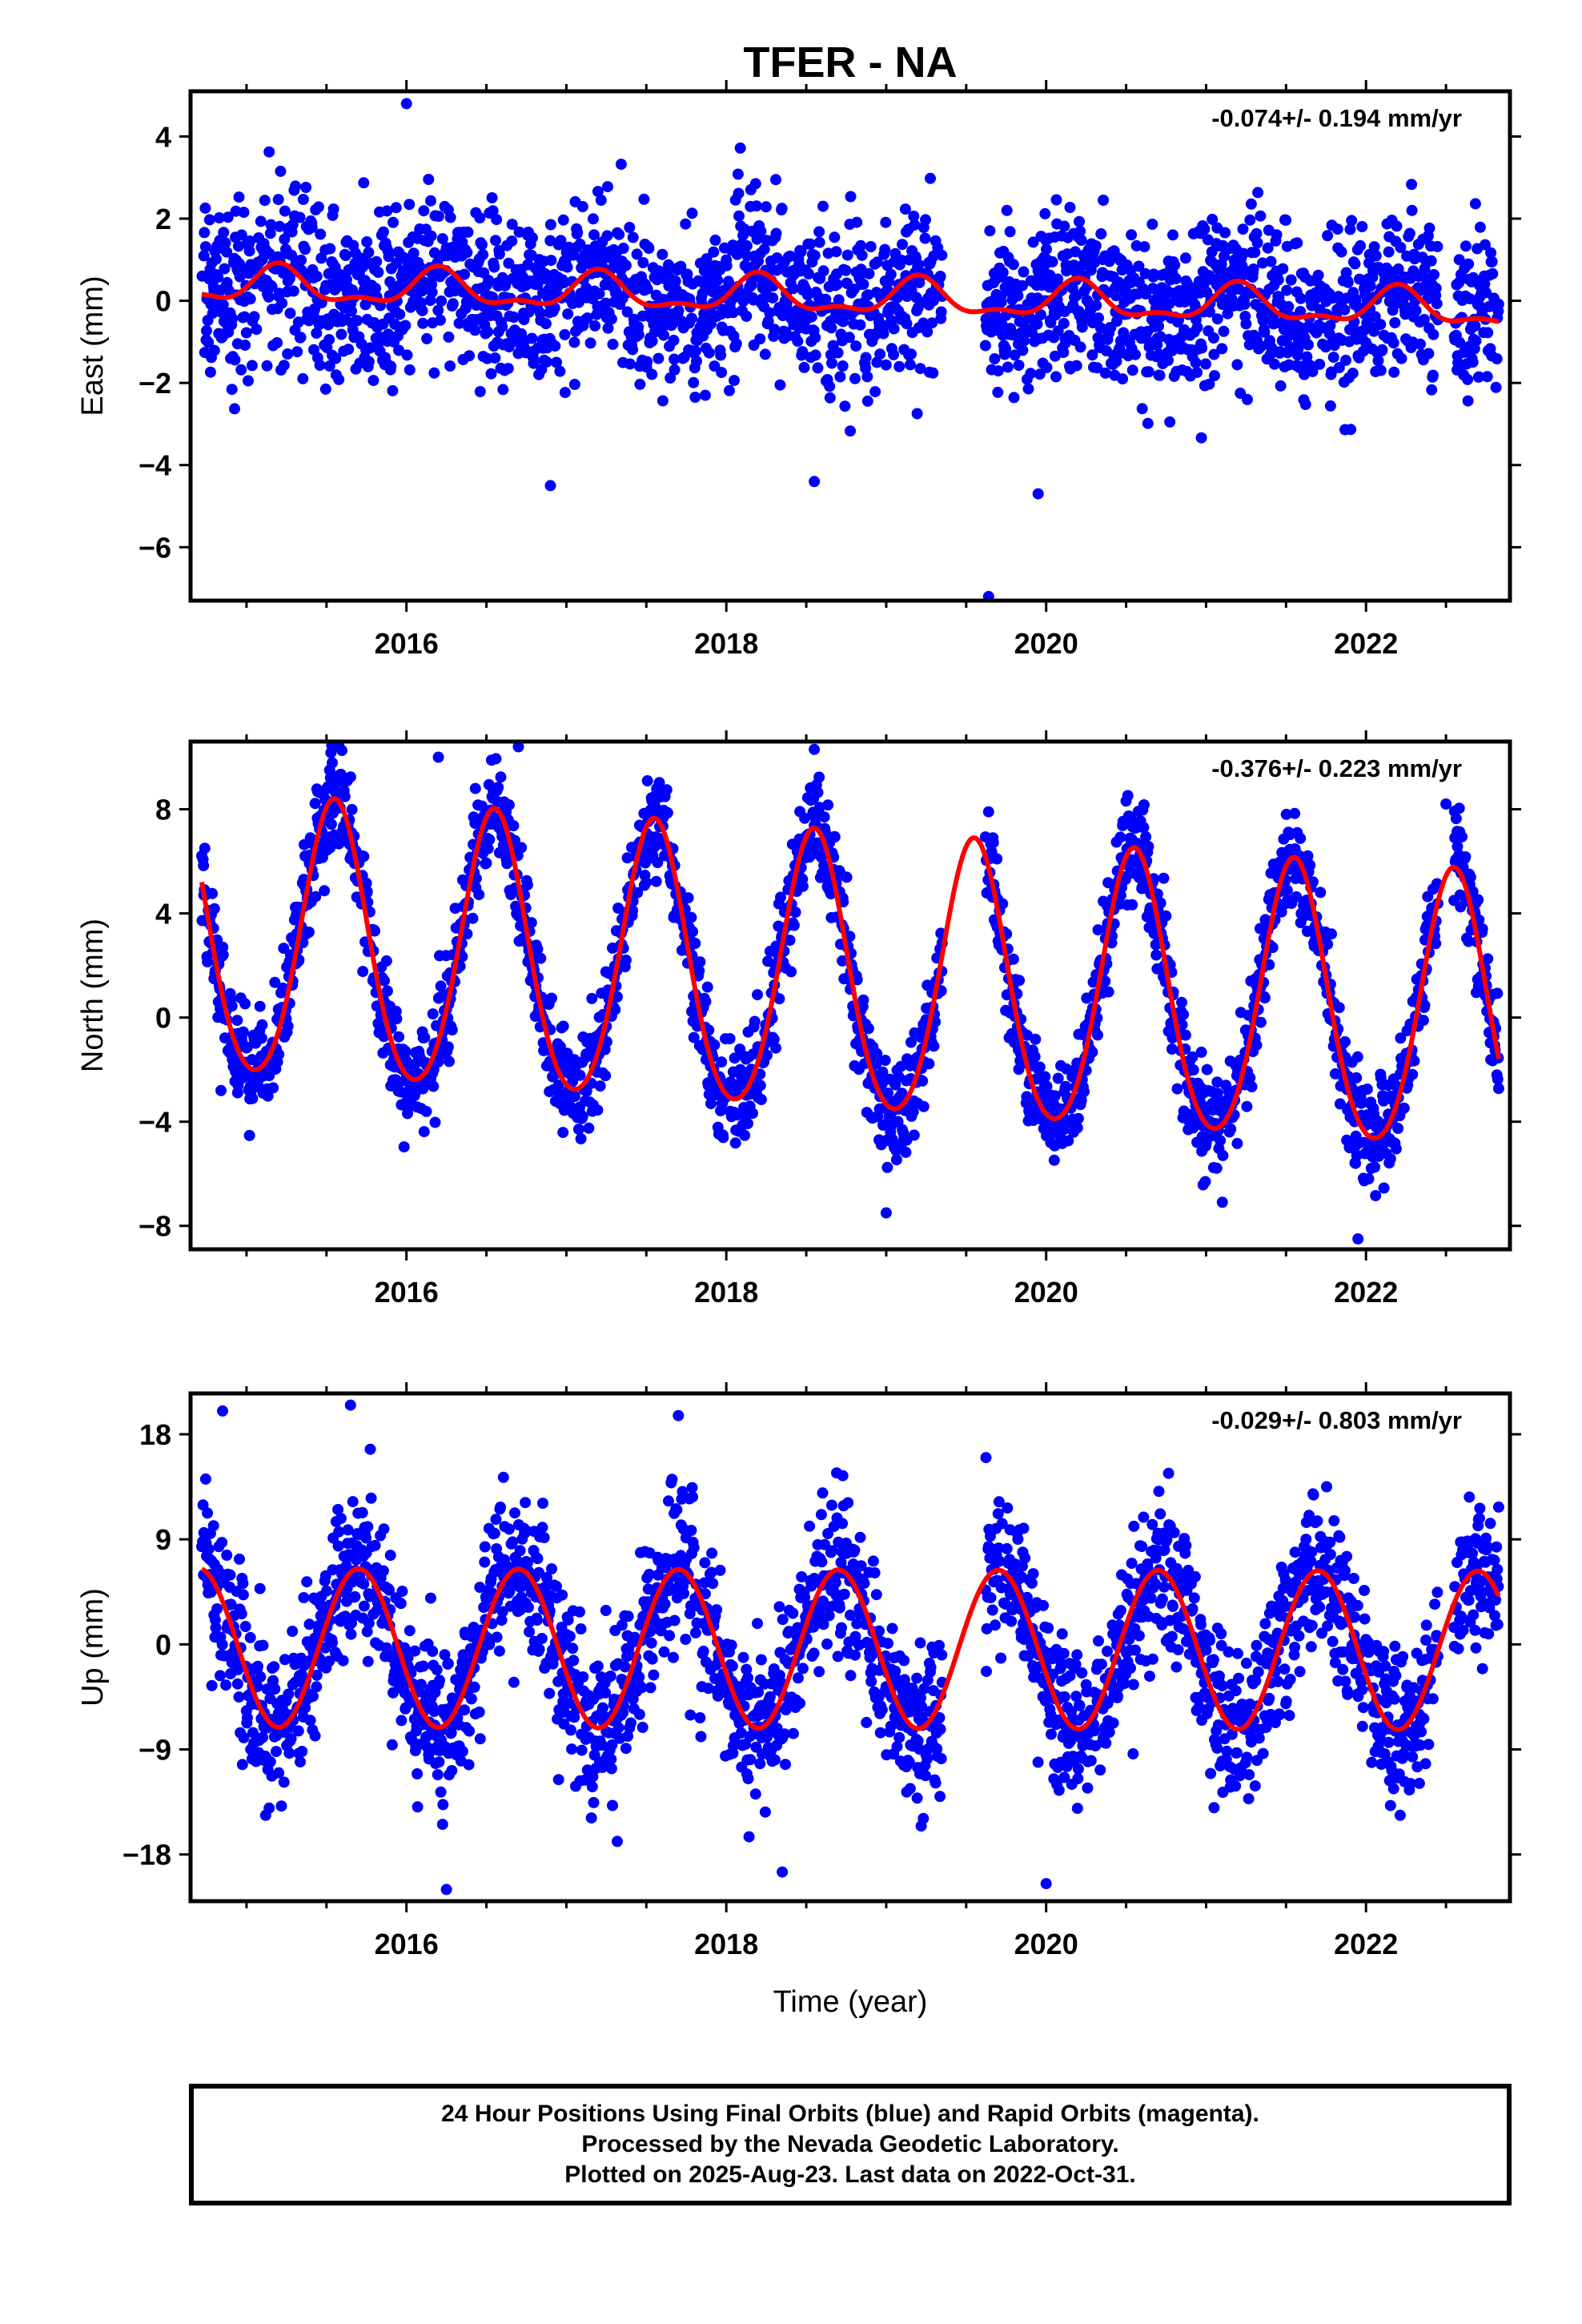  I want to click on model-curve-north, so click(850, 968).